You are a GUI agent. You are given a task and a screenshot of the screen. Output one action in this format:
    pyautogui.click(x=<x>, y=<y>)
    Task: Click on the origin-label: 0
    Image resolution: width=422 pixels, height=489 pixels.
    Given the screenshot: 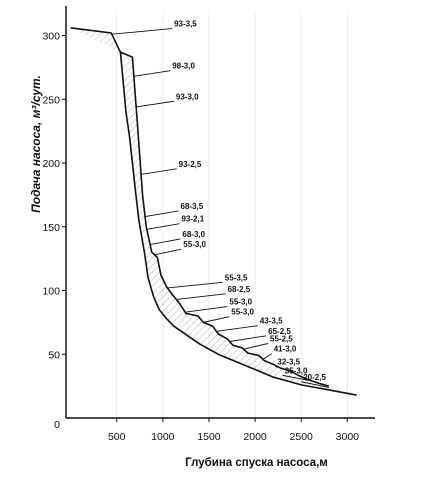 What is the action you would take?
    pyautogui.click(x=57, y=425)
    